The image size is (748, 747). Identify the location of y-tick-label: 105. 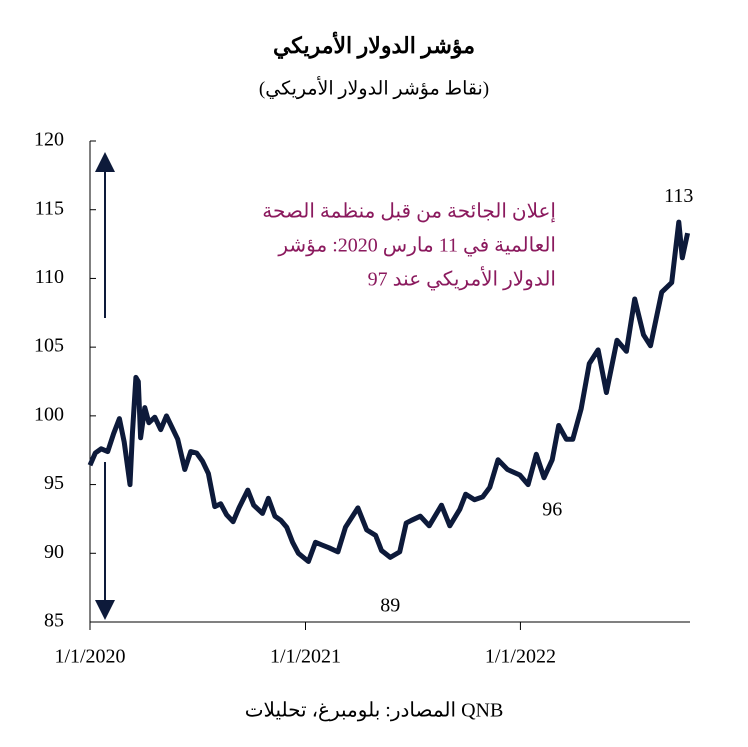
(49, 346).